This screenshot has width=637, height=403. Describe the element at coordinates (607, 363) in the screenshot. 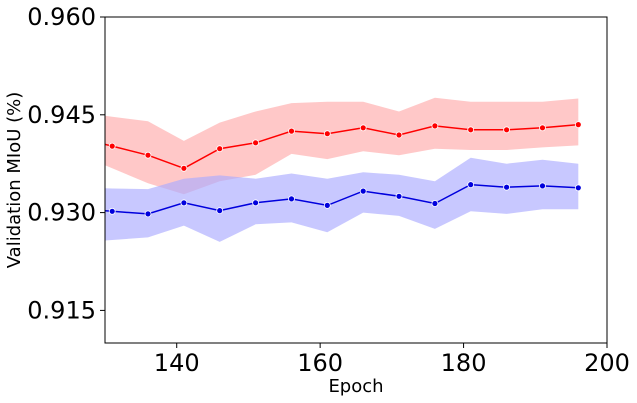

I see `x-tick-label: 200` at that location.